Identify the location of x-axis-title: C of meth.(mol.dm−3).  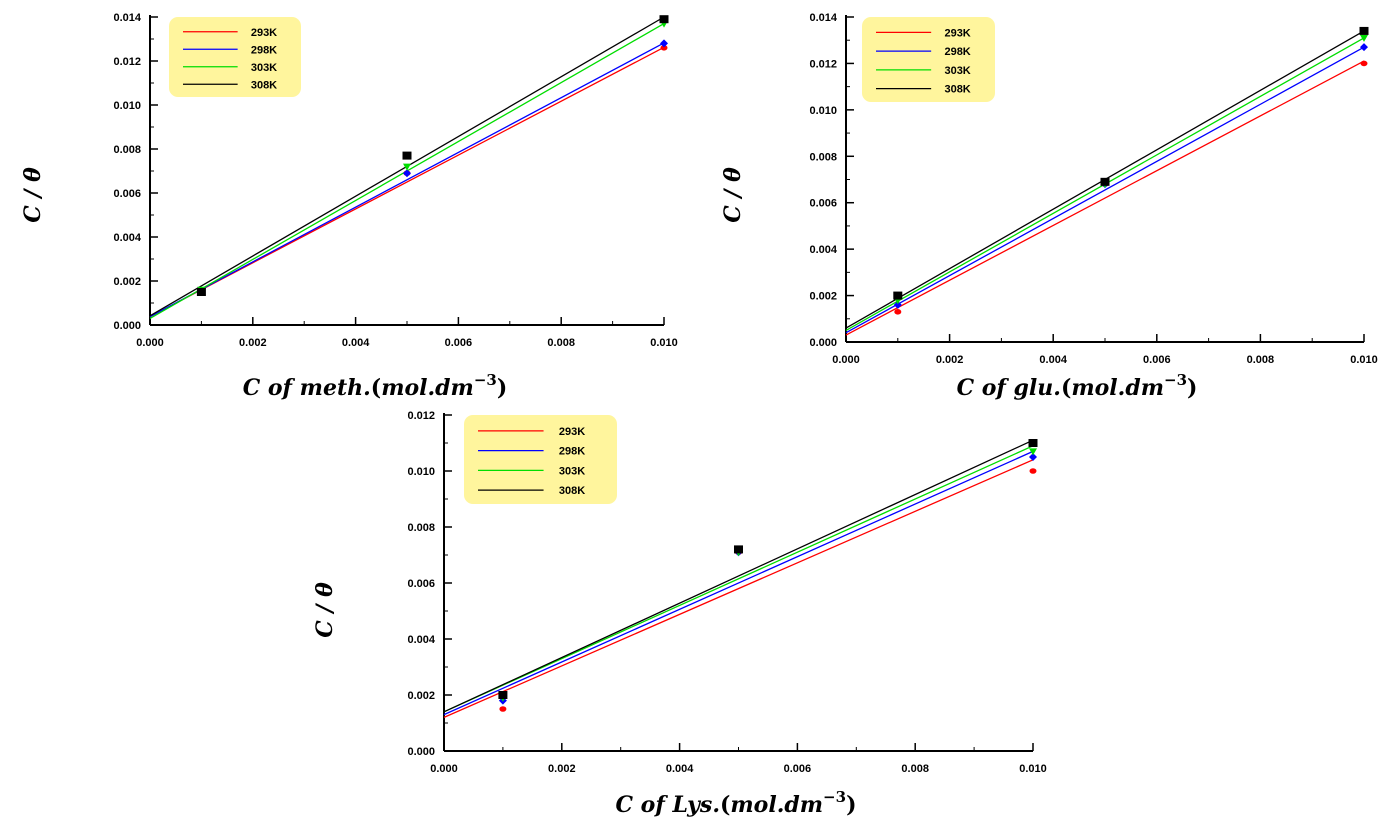
(375, 386).